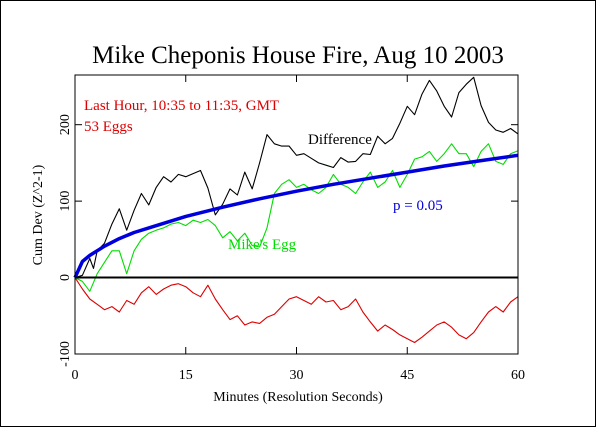  I want to click on x-tick-label: 0, so click(75, 375).